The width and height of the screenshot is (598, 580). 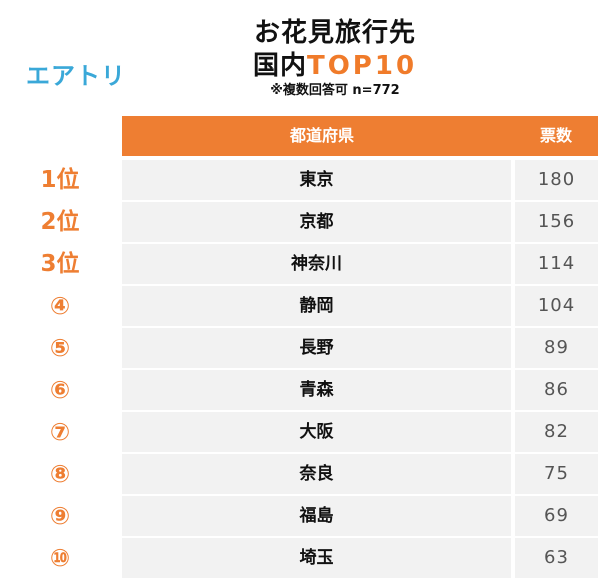 I want to click on rank-label: ⑥, so click(x=60, y=390).